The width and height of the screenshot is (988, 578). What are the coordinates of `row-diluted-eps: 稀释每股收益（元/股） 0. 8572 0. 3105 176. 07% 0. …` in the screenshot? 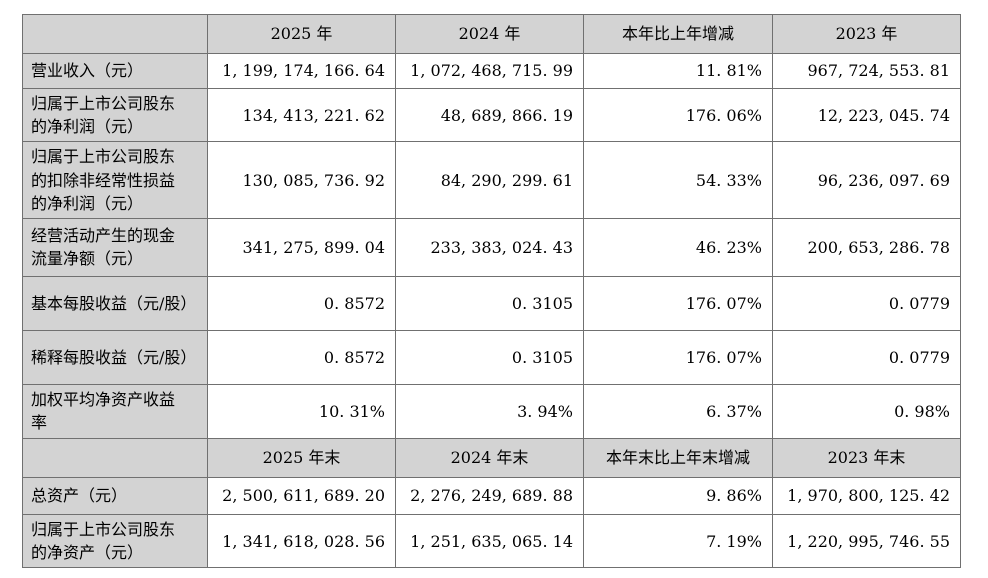 It's located at (491, 357).